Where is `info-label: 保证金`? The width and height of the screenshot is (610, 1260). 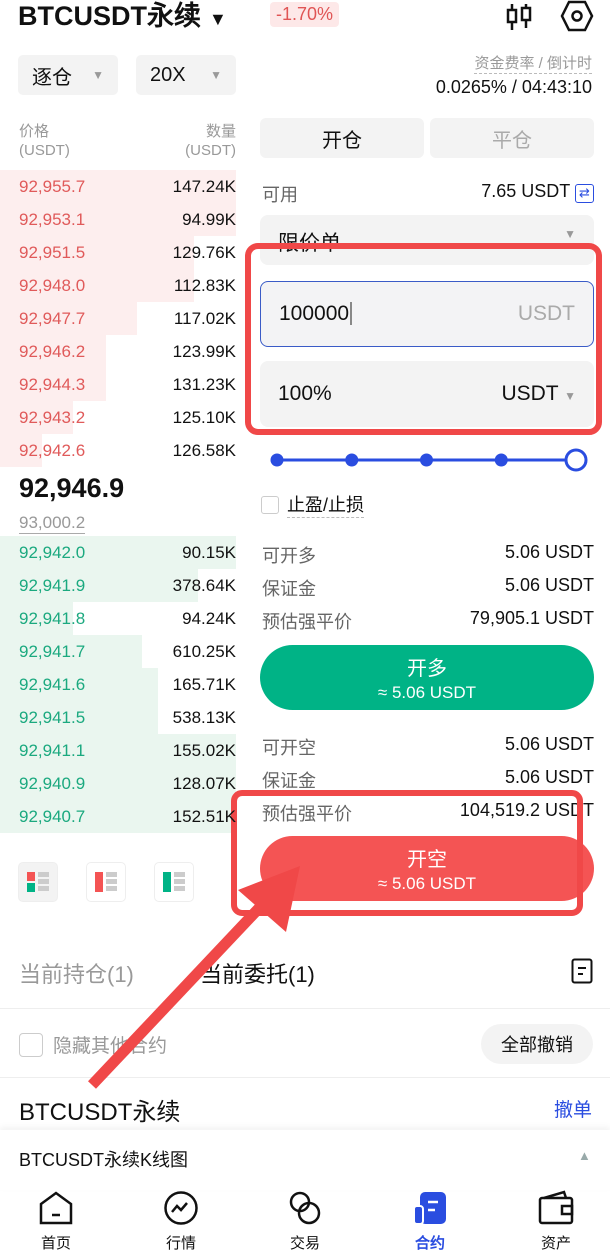
info-label: 保证金 is located at coordinates (289, 781).